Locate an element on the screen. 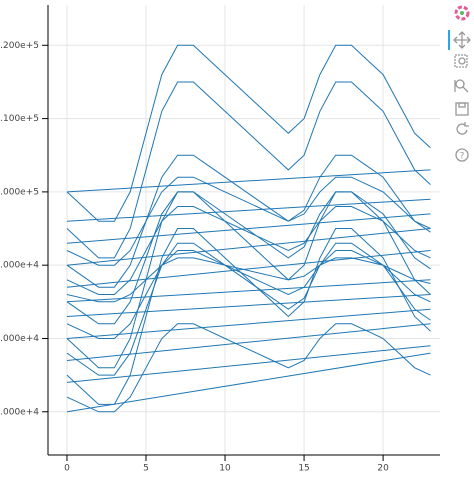 The height and width of the screenshot is (484, 474). x-tick-label: 10 is located at coordinates (225, 469).